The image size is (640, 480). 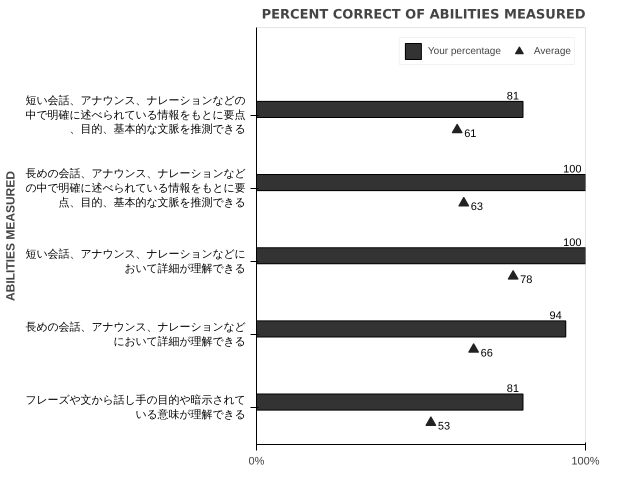 I want to click on legend-label: Your percentage, so click(x=464, y=51).